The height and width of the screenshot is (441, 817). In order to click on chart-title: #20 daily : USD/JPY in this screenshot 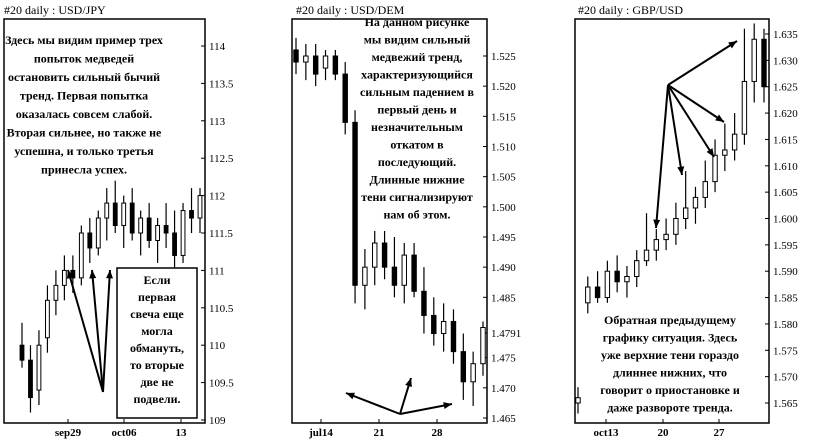, I will do `click(55, 10)`.